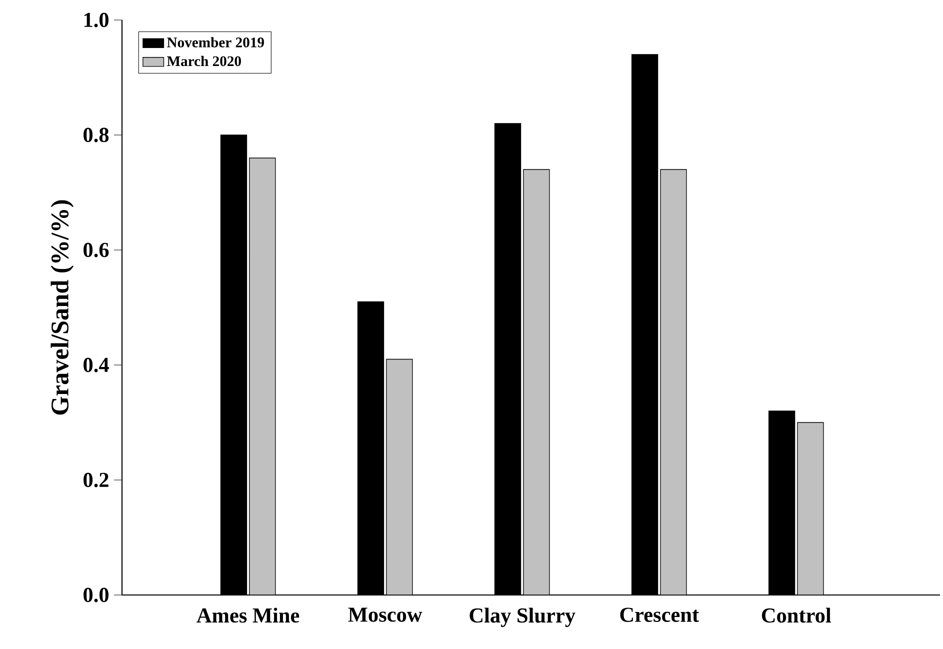 The height and width of the screenshot is (649, 943). What do you see at coordinates (96, 480) in the screenshot?
I see `y-tick-label: 0.2` at bounding box center [96, 480].